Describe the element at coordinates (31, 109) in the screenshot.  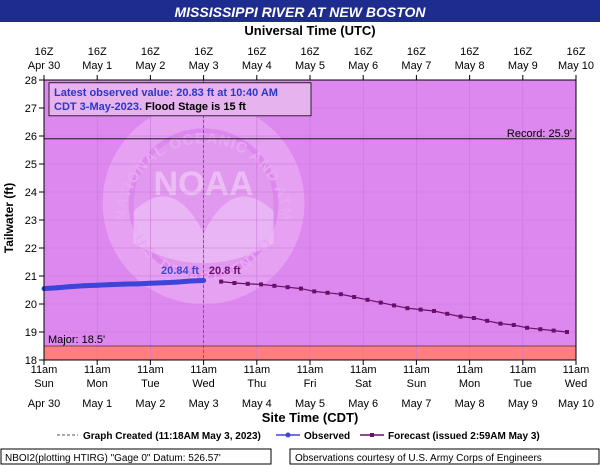
I see `y-tick-label: 27` at that location.